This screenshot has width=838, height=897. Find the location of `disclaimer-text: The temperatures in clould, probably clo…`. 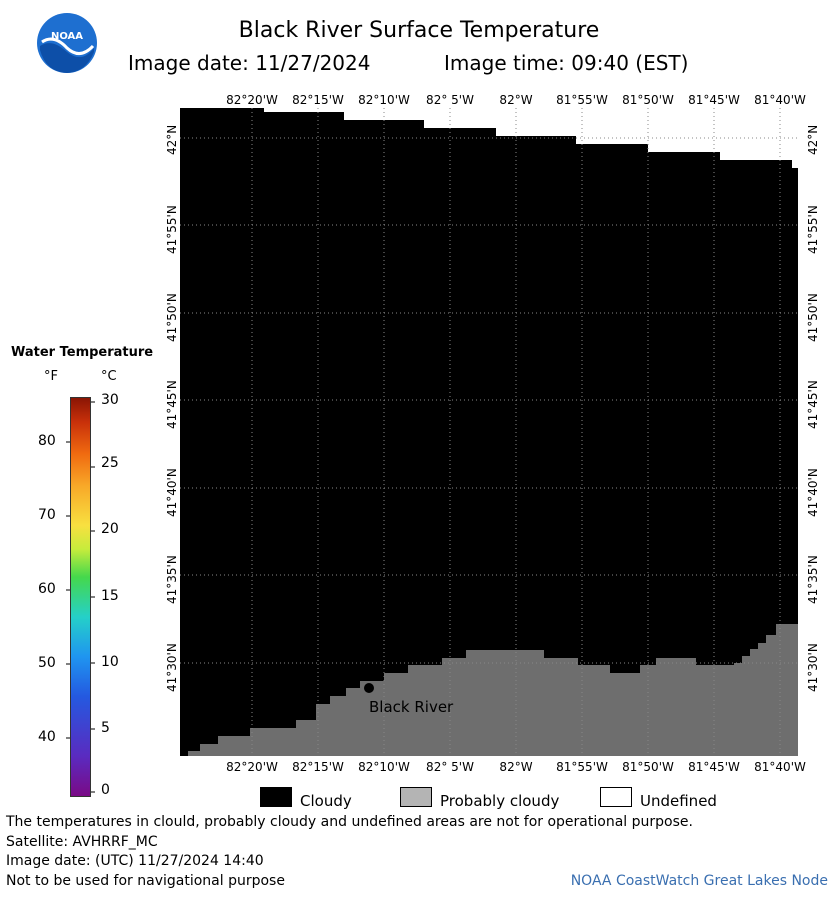

disclaimer-text: The temperatures in clould, probably clo… is located at coordinates (349, 822).